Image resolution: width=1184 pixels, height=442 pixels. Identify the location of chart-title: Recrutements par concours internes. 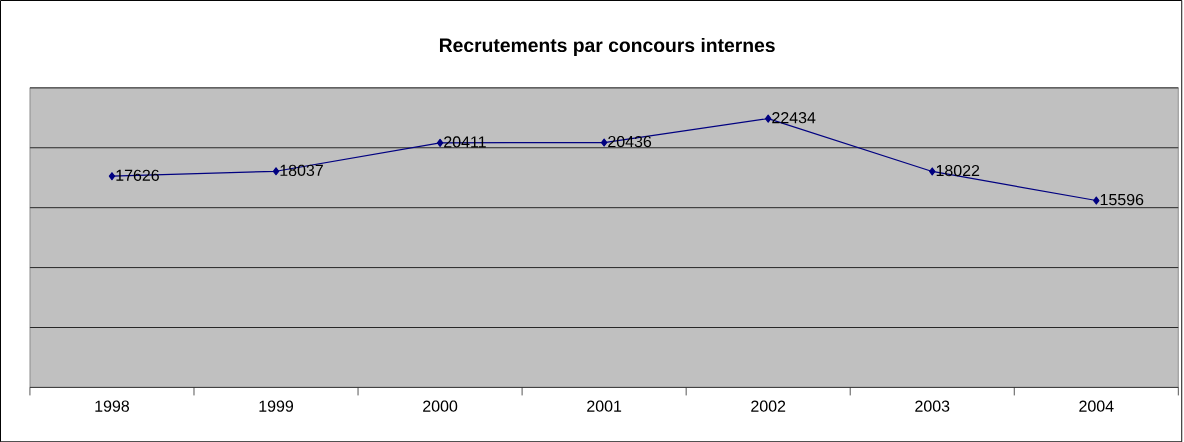
(607, 46).